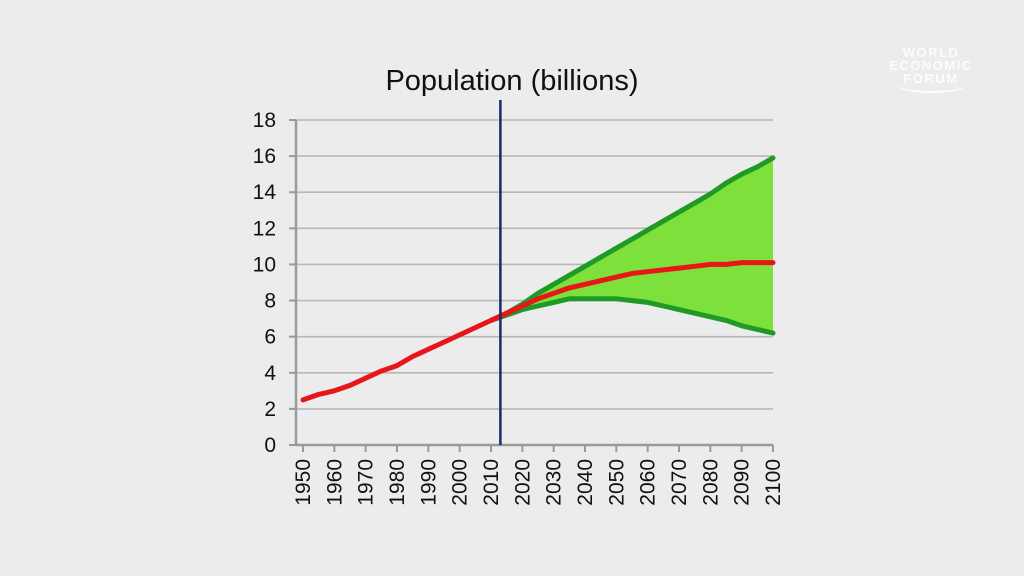  Describe the element at coordinates (264, 264) in the screenshot. I see `y-tick-label-10: 10` at that location.